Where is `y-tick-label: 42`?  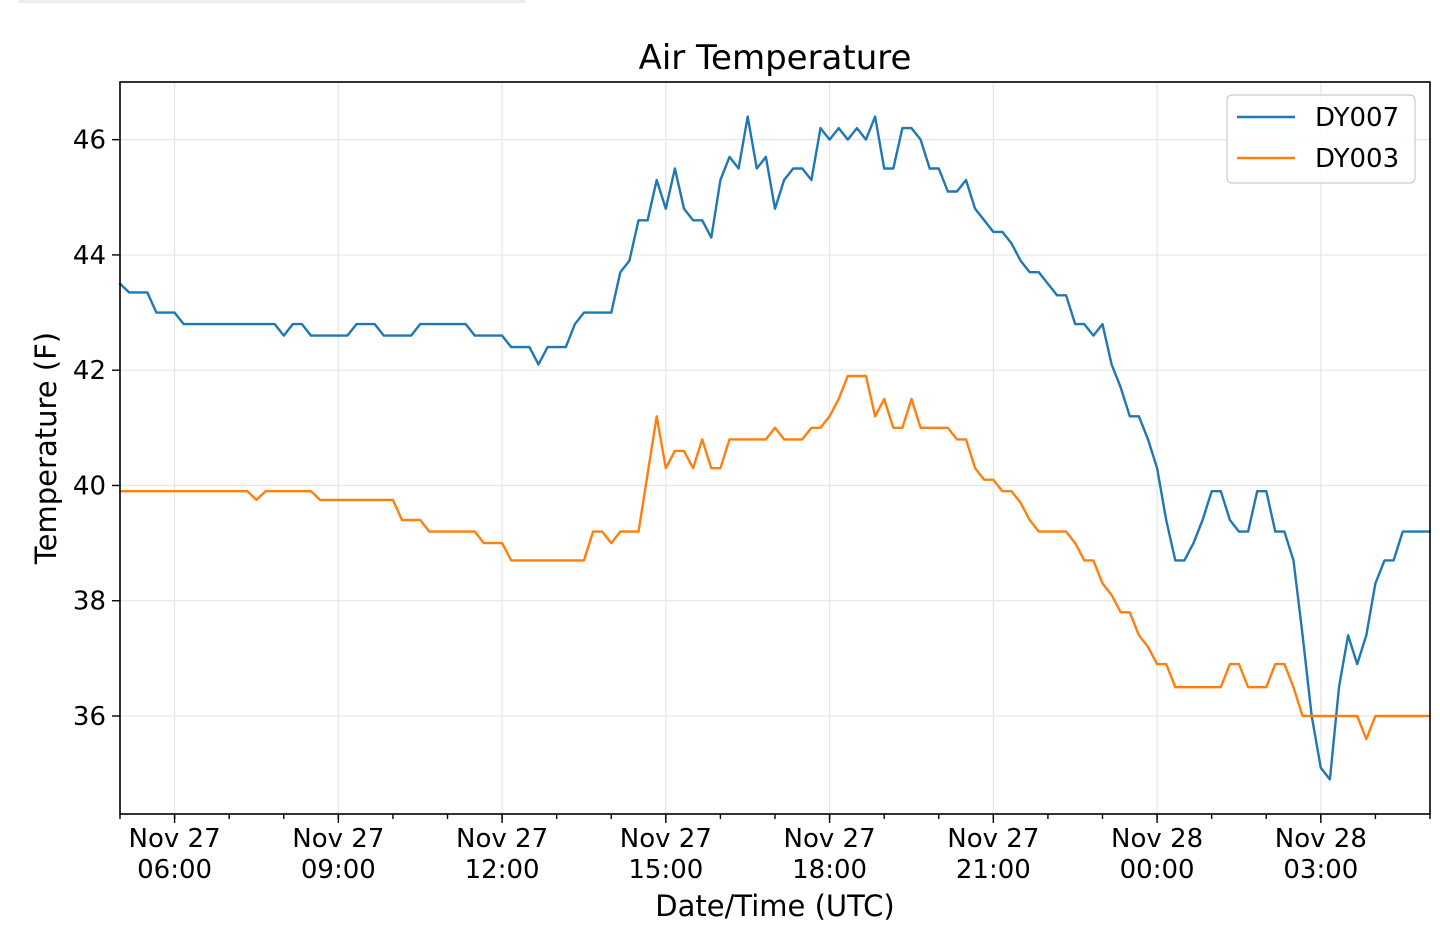
y-tick-label: 42 is located at coordinates (89, 371).